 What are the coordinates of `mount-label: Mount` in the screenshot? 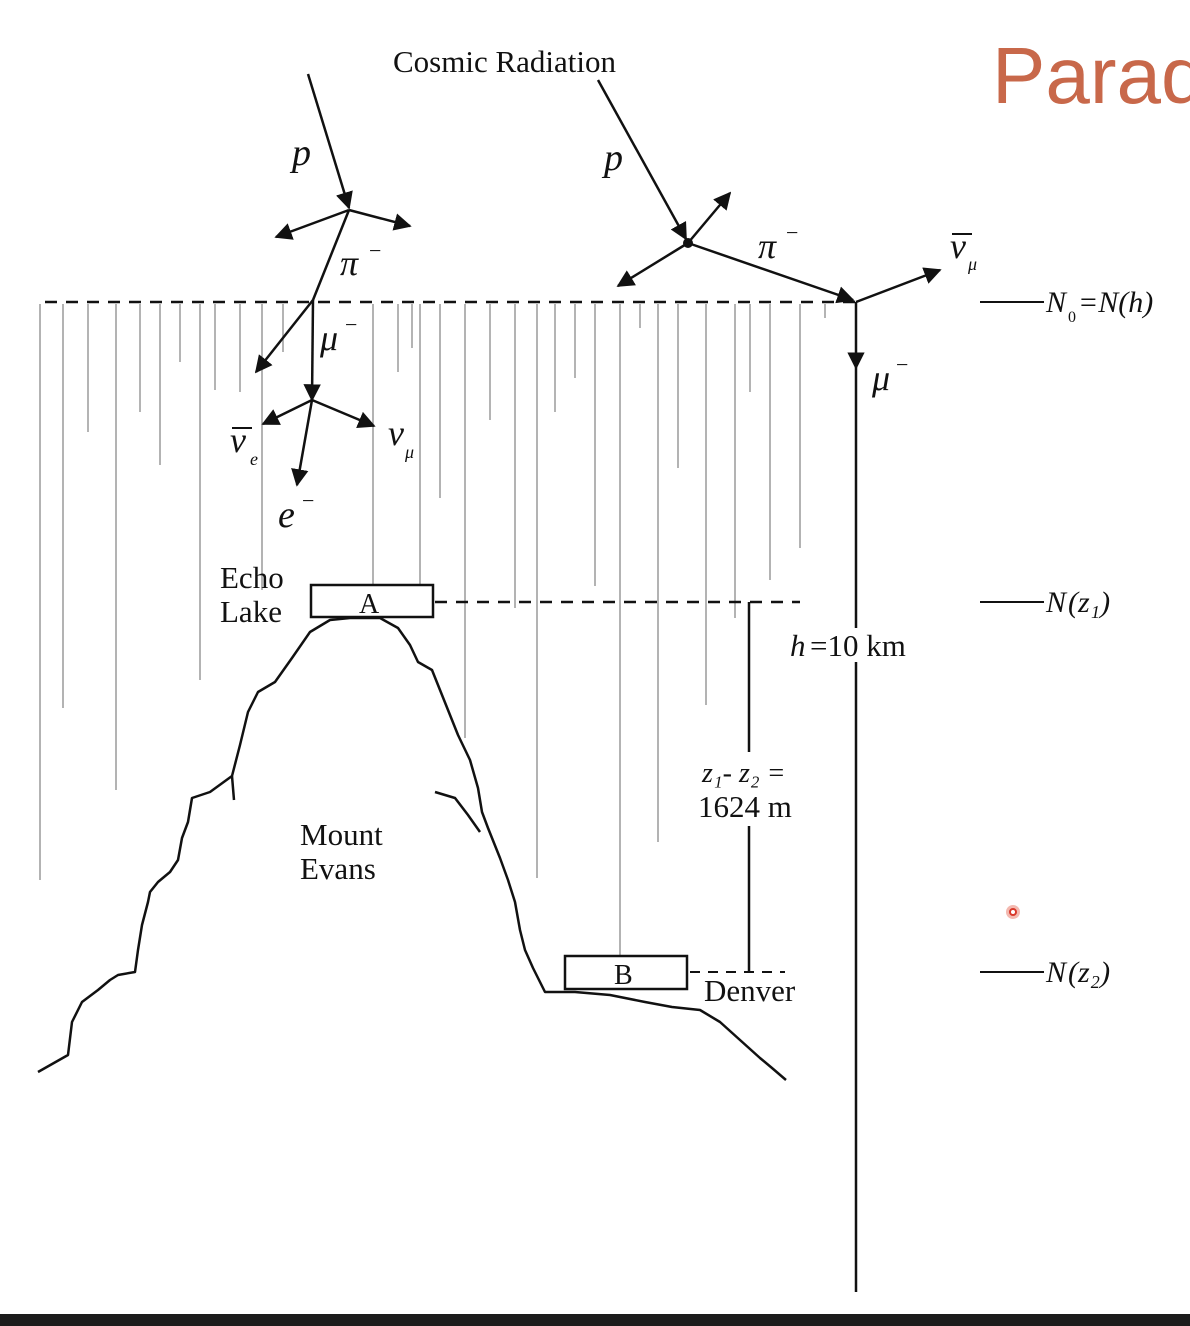 It's located at (341, 834).